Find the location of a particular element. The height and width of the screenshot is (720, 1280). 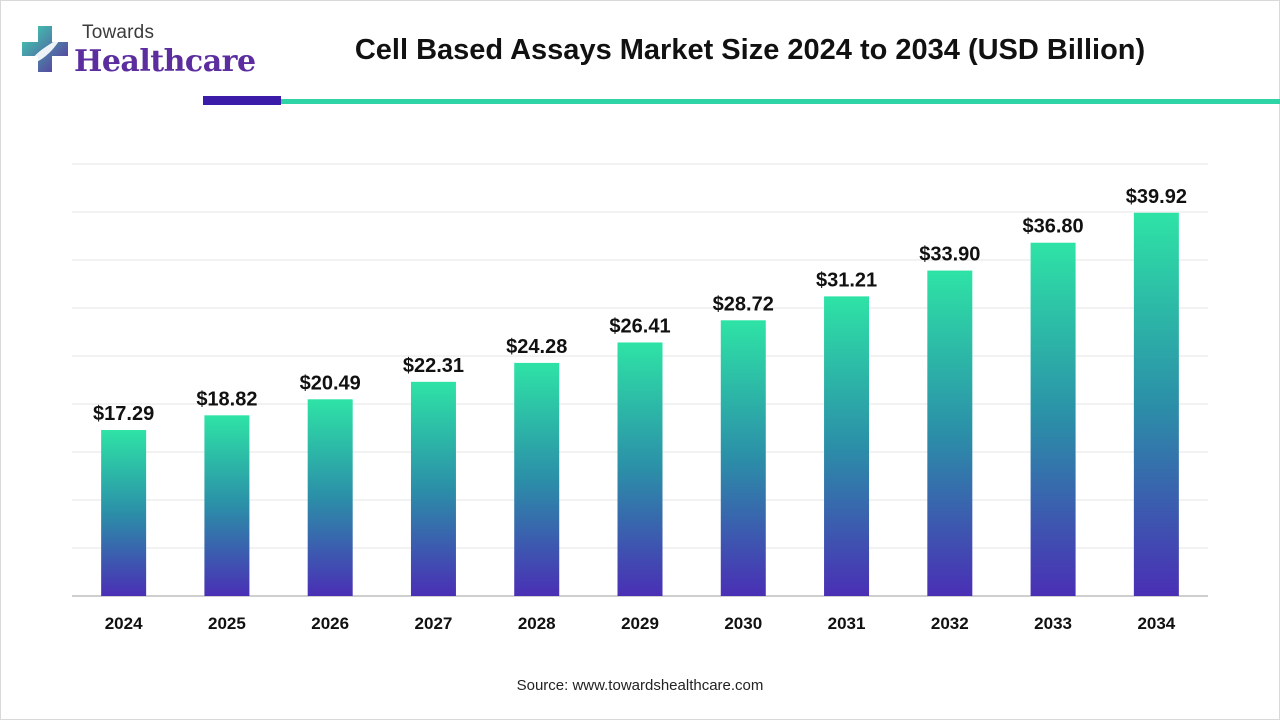

source-note: Source: www.towardshealthcare.com is located at coordinates (640, 685).